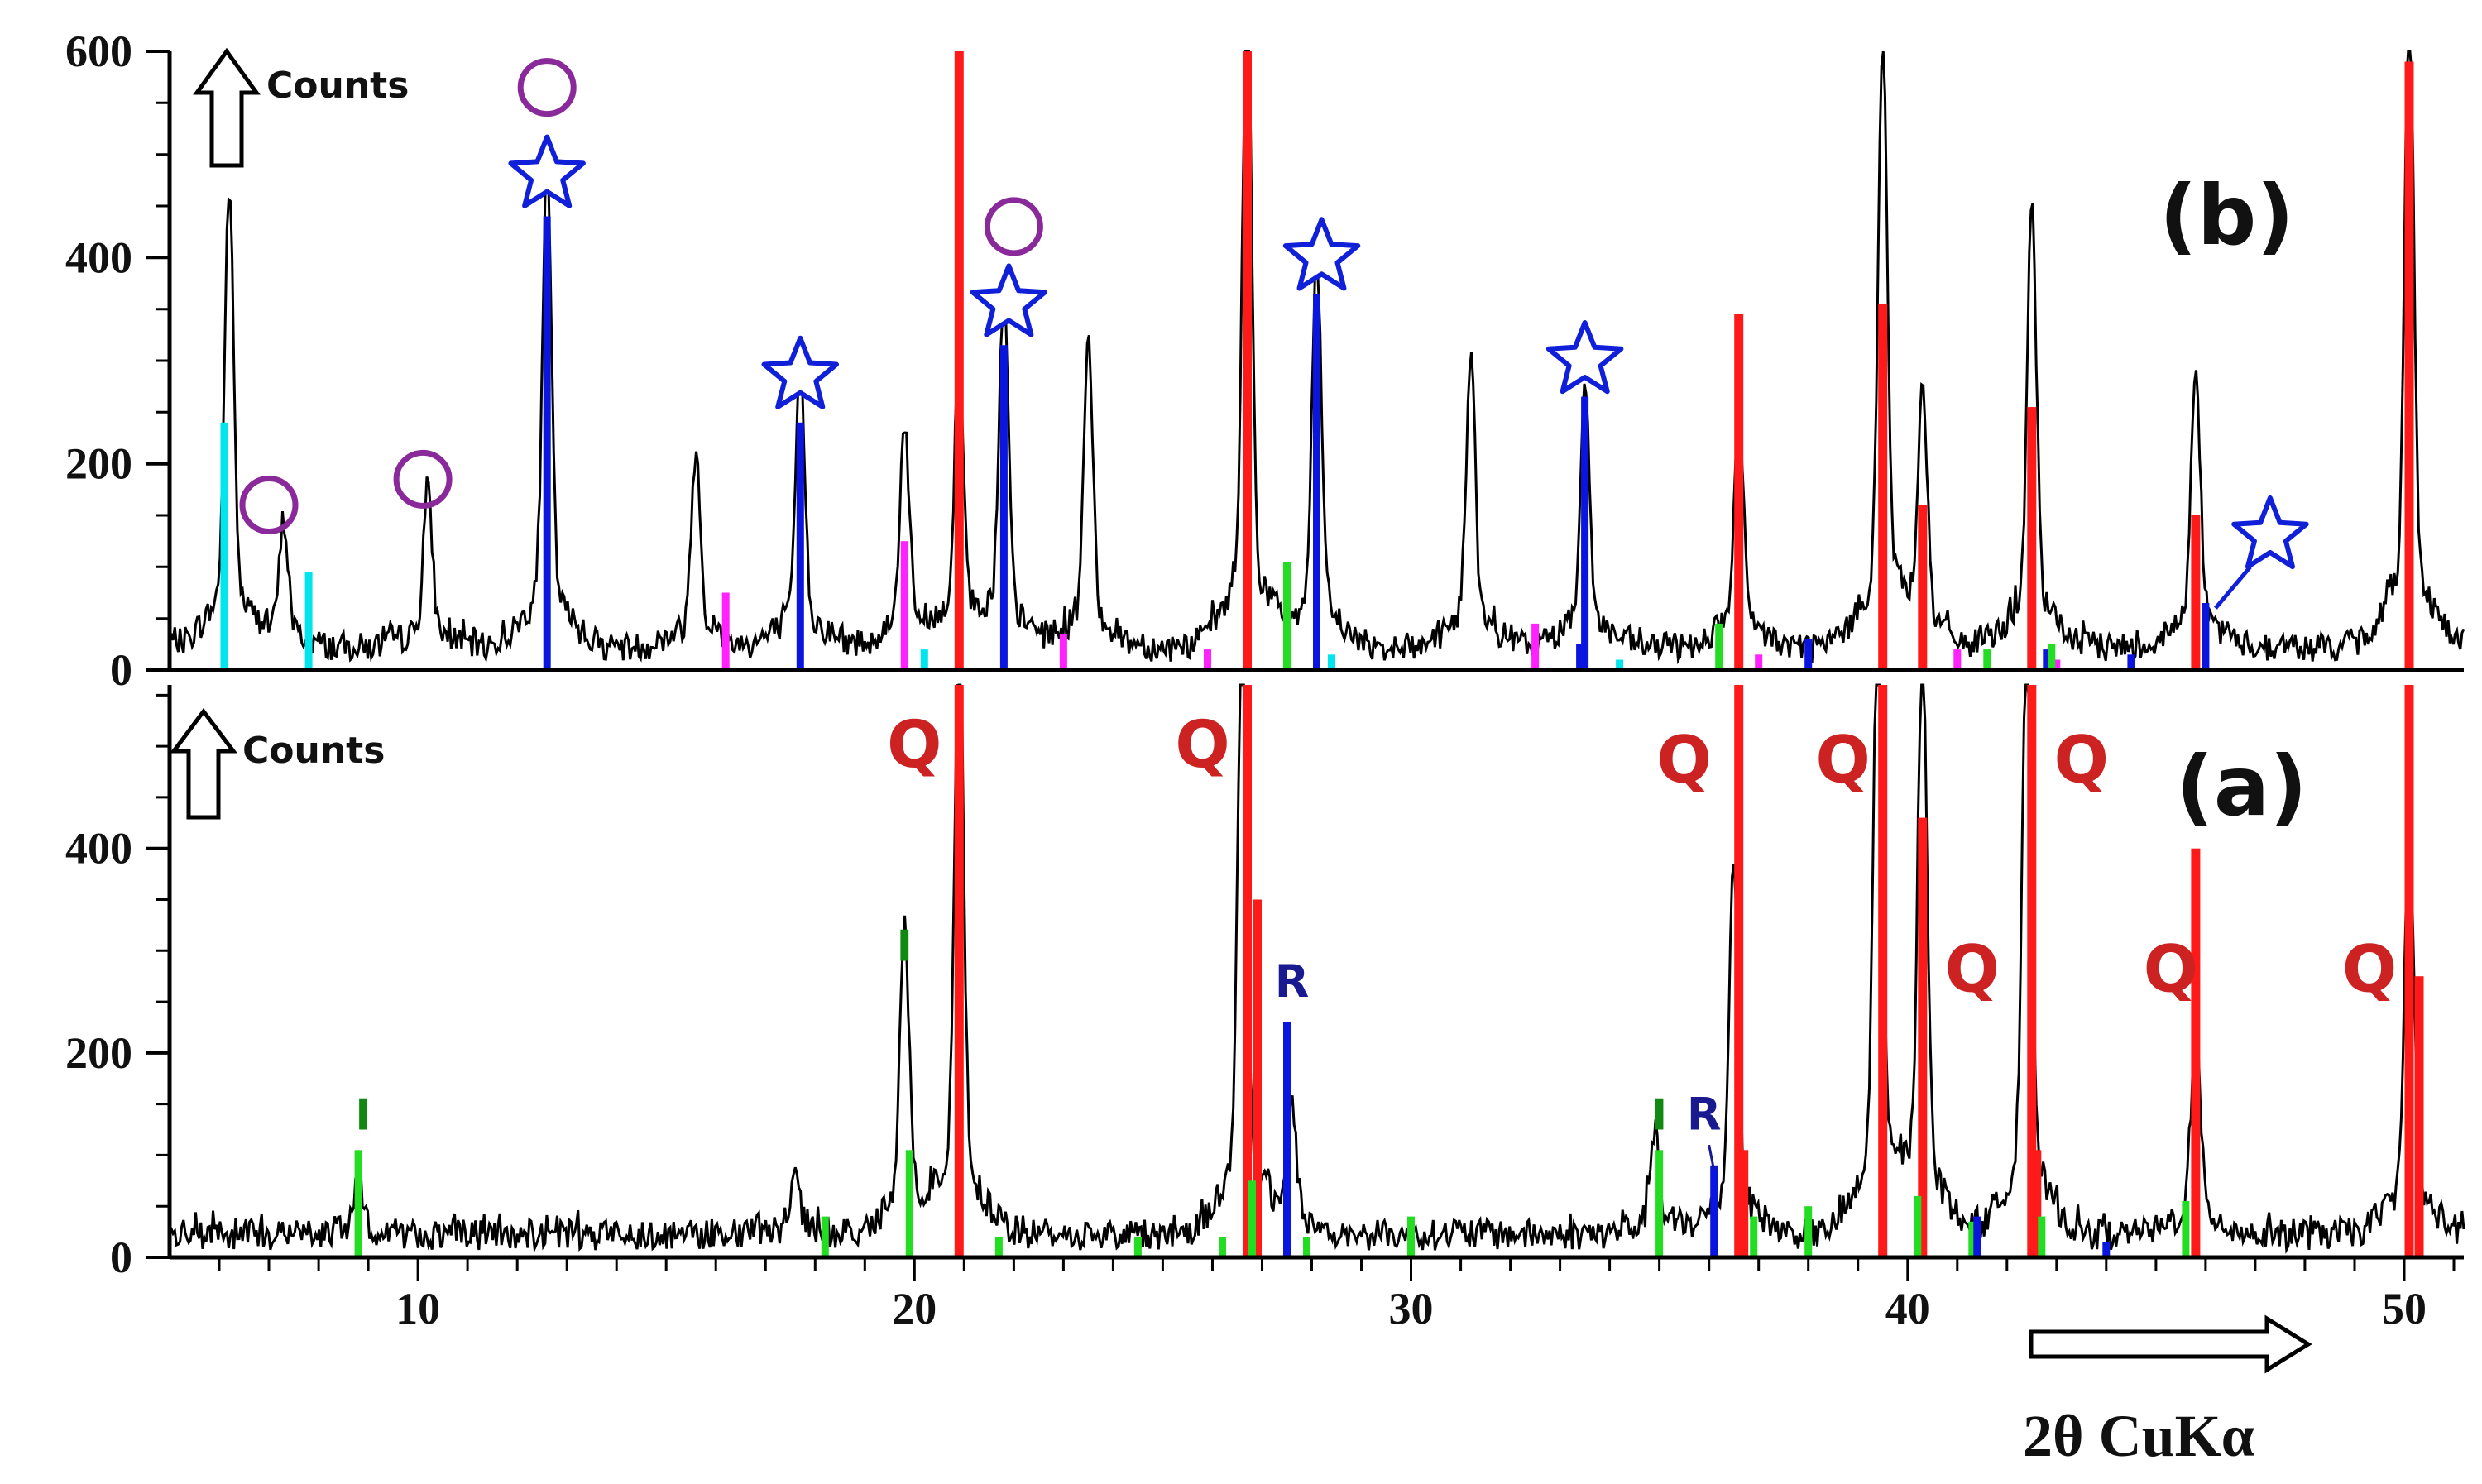 The image size is (2482, 1484). What do you see at coordinates (98, 51) in the screenshot?
I see `panel-b-y-tick-label: 600` at bounding box center [98, 51].